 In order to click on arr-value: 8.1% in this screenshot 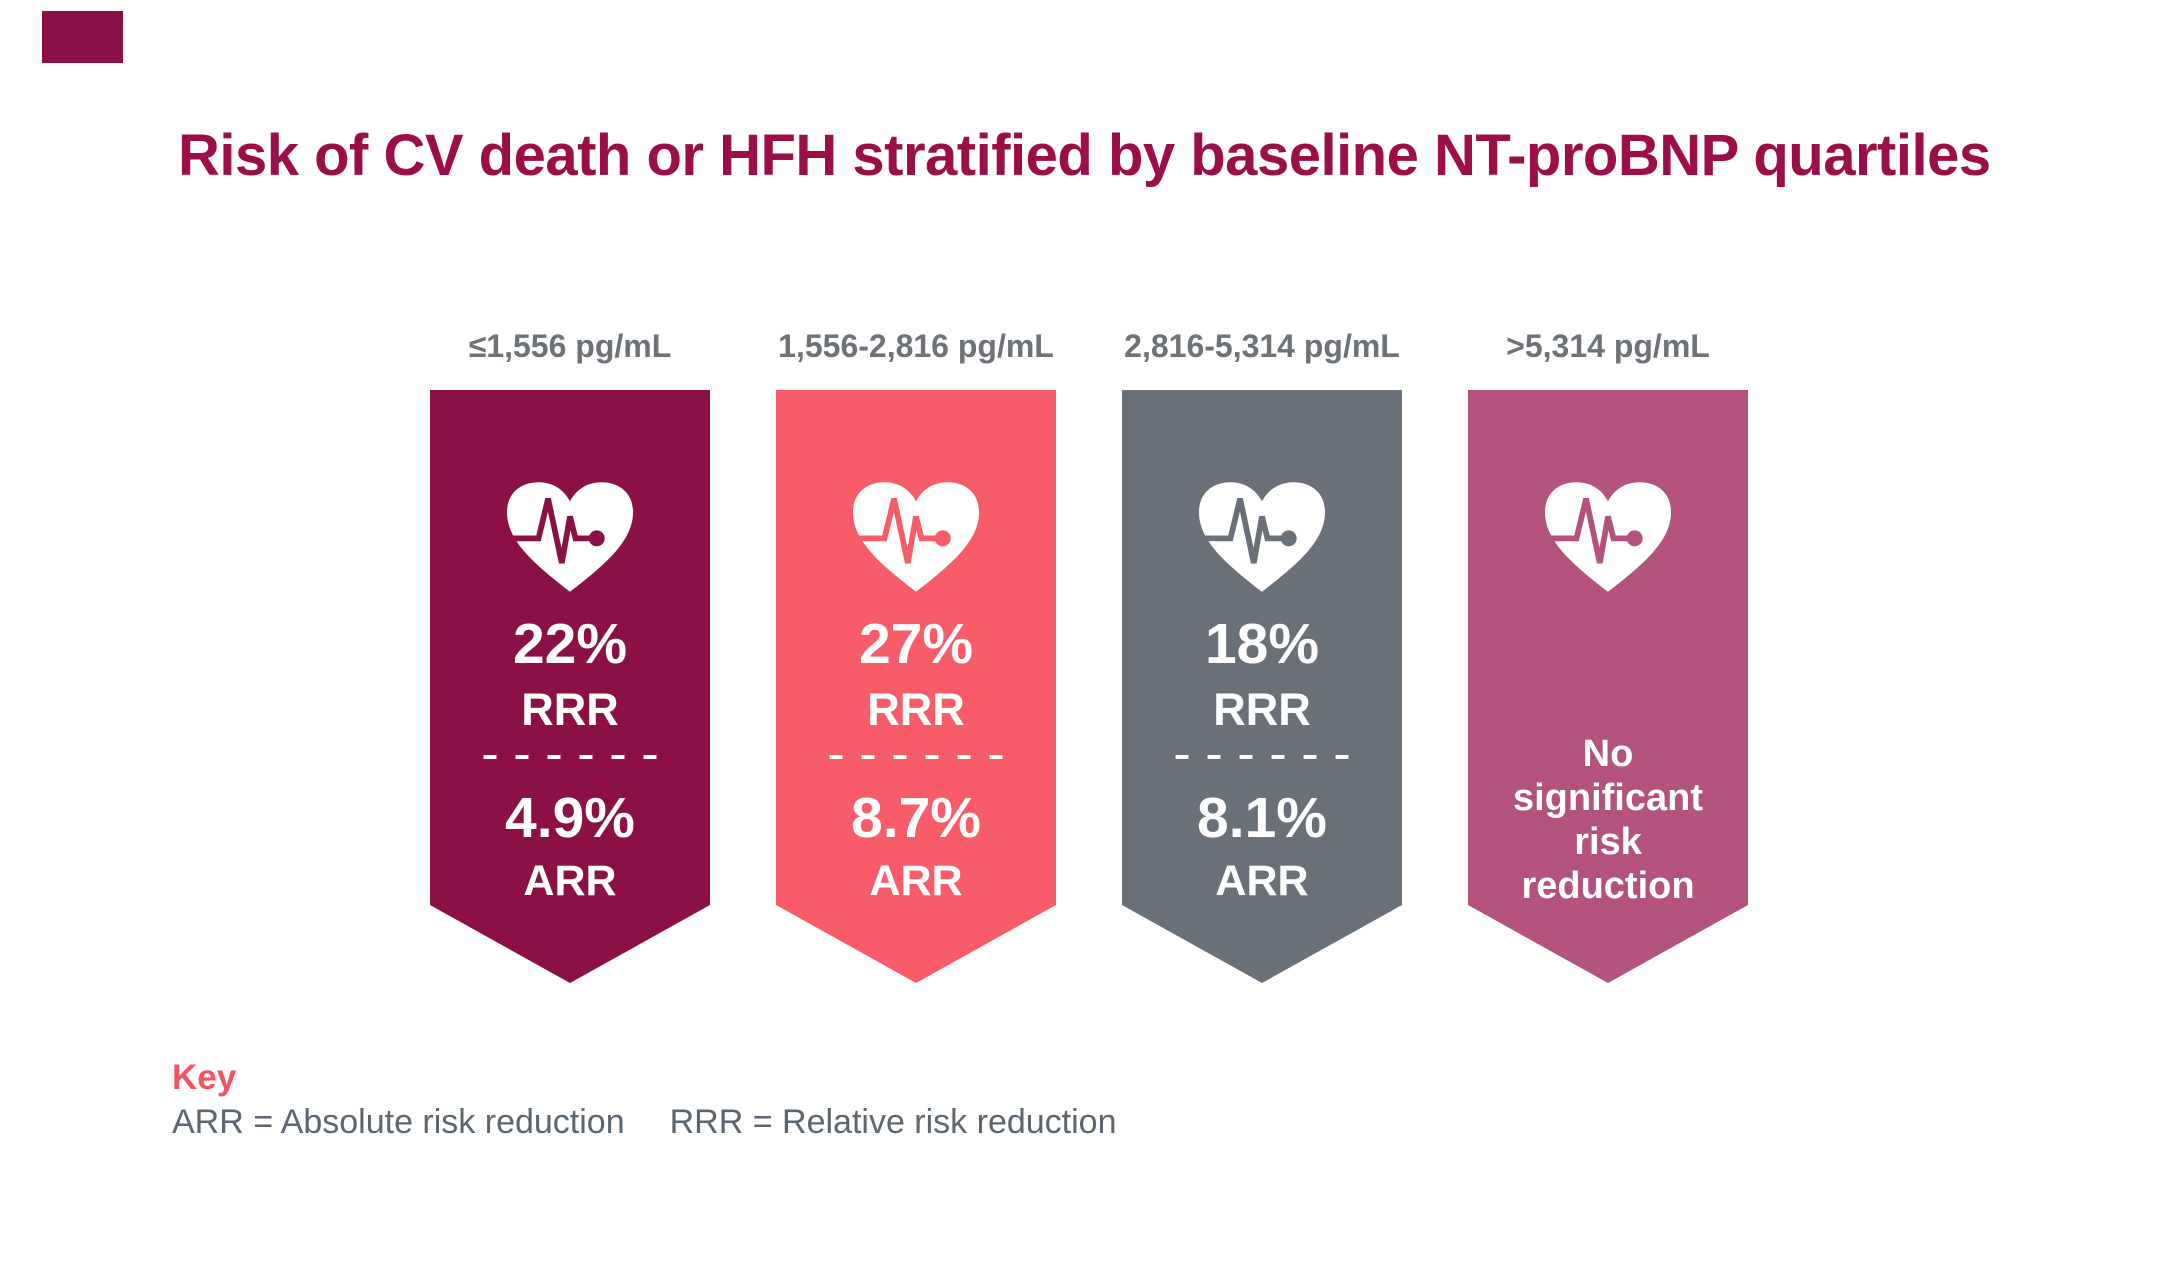, I will do `click(1262, 818)`.